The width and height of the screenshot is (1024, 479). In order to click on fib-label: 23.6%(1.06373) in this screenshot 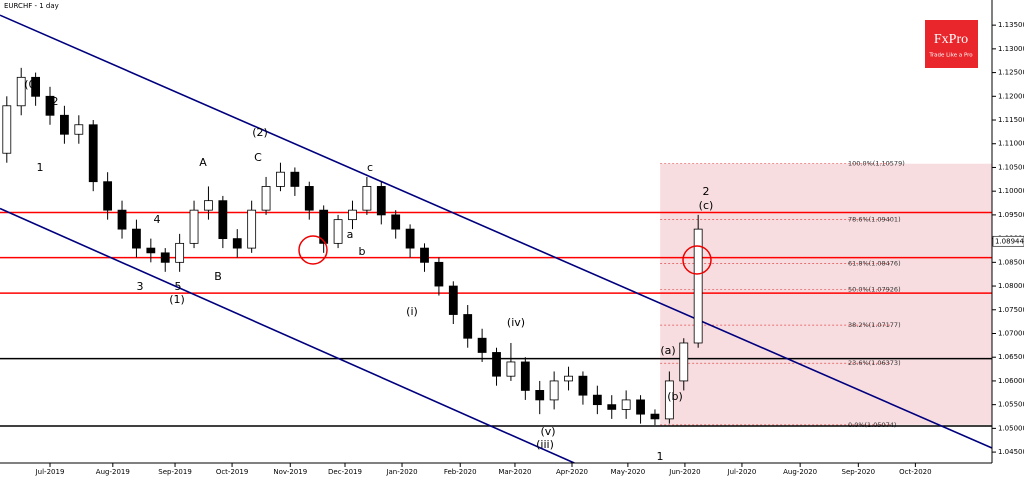, I will do `click(874, 363)`.